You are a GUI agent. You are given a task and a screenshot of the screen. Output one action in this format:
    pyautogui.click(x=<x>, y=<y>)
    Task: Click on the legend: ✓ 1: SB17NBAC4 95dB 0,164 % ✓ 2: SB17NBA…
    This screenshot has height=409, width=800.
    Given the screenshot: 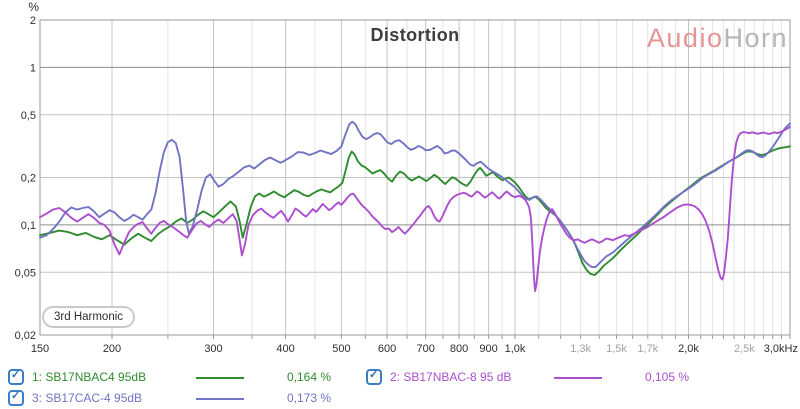 What is the action you would take?
    pyautogui.click(x=400, y=386)
    